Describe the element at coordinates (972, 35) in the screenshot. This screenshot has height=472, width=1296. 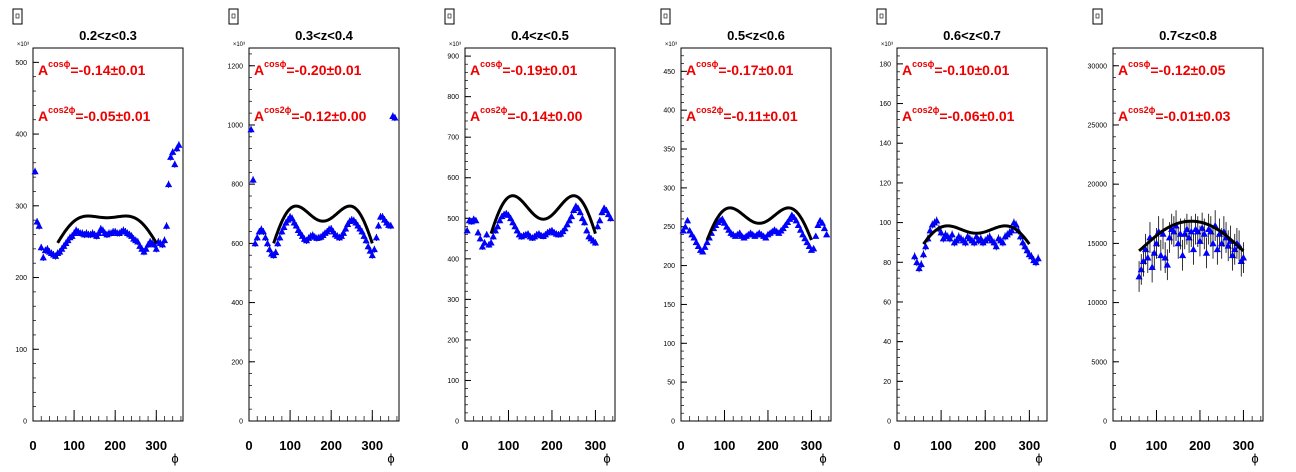
I see `chart-title: 0.6<z<0.7` at that location.